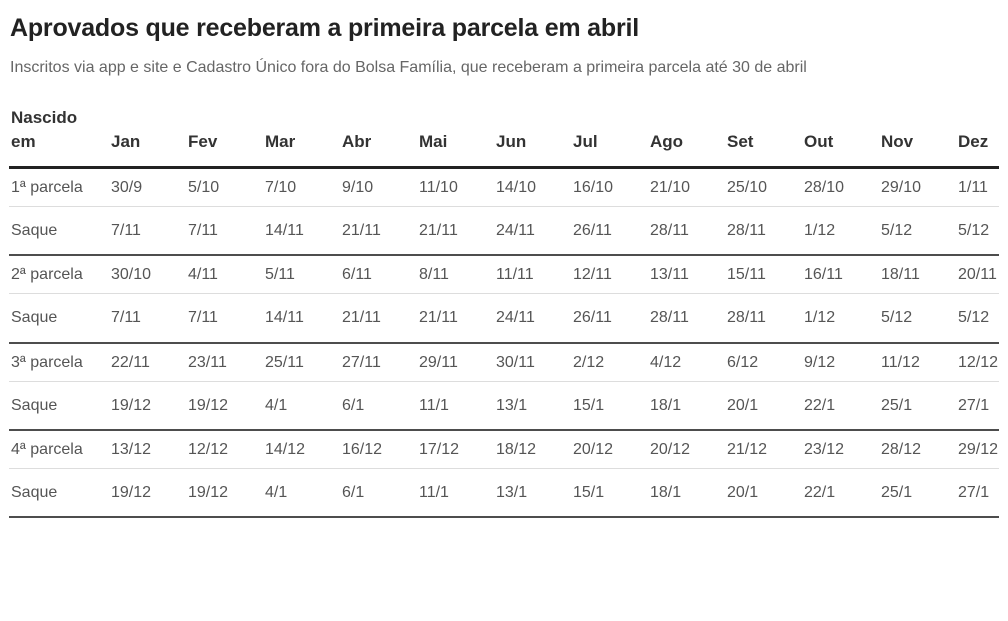 The height and width of the screenshot is (621, 1008). I want to click on table-cell: 30/10, so click(147, 275).